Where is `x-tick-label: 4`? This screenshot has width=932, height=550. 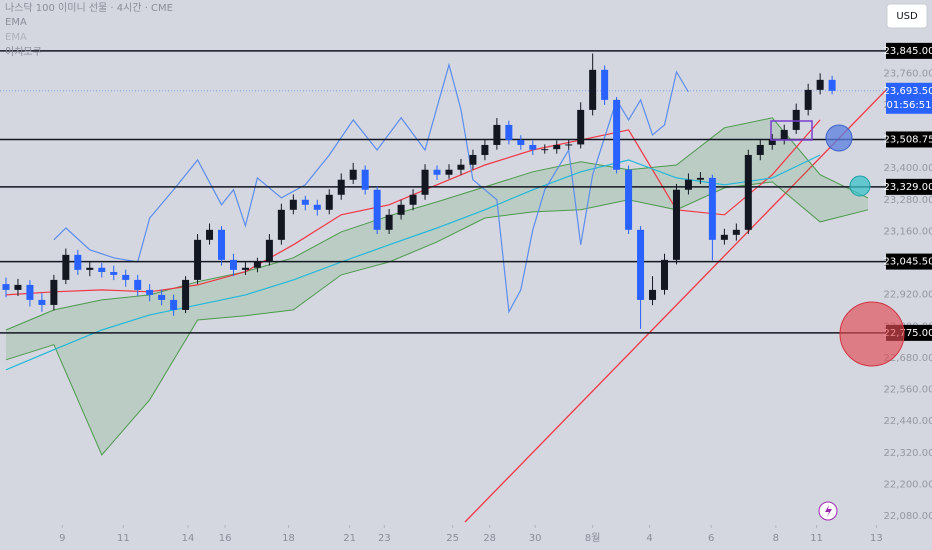 x-tick-label: 4 is located at coordinates (649, 538).